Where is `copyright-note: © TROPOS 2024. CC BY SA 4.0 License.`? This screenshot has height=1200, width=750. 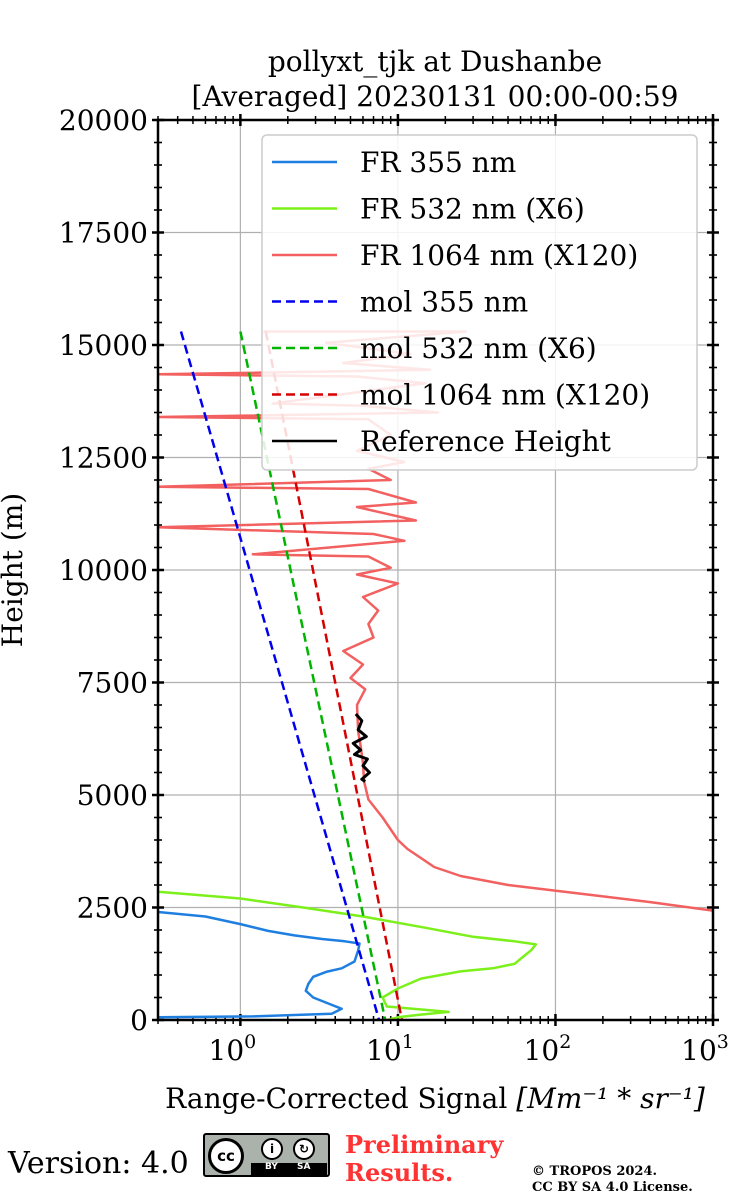
copyright-note: © TROPOS 2024. CC BY SA 4.0 License. is located at coordinates (612, 1180).